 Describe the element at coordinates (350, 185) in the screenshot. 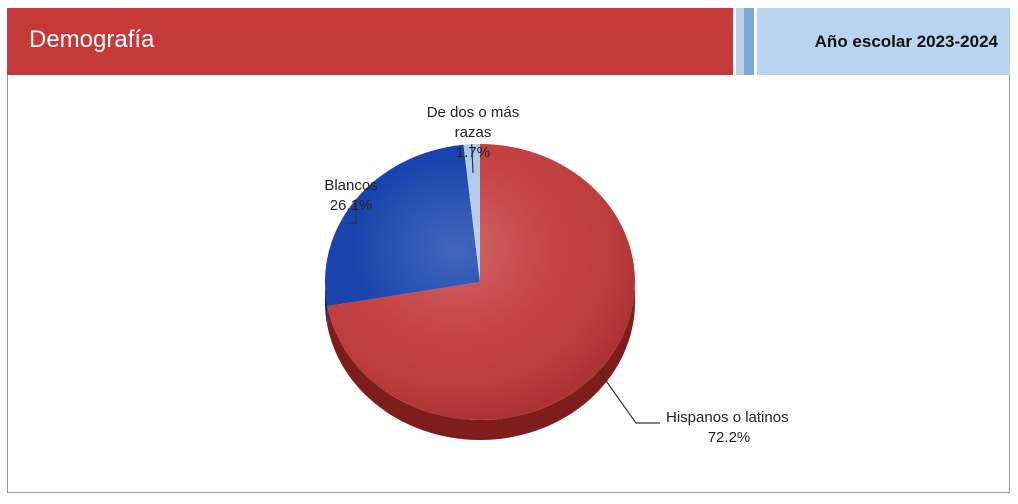

I see `slice-category-label-1: Blancos` at that location.